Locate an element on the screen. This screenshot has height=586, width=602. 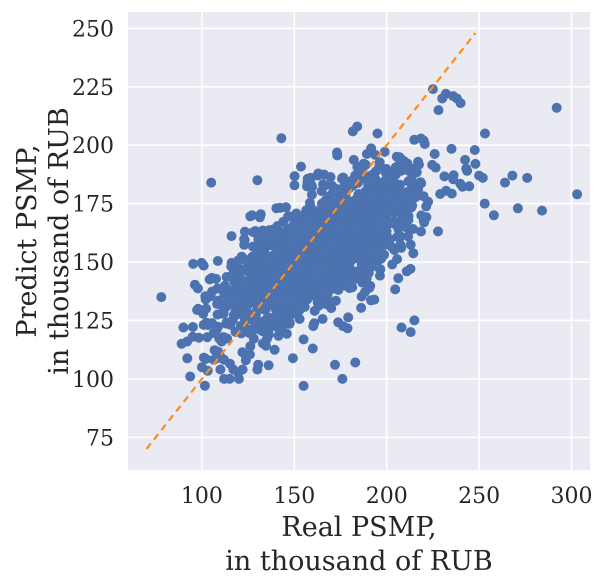
y-axis-title-line-2: in thousand of RUB is located at coordinates (59, 240).